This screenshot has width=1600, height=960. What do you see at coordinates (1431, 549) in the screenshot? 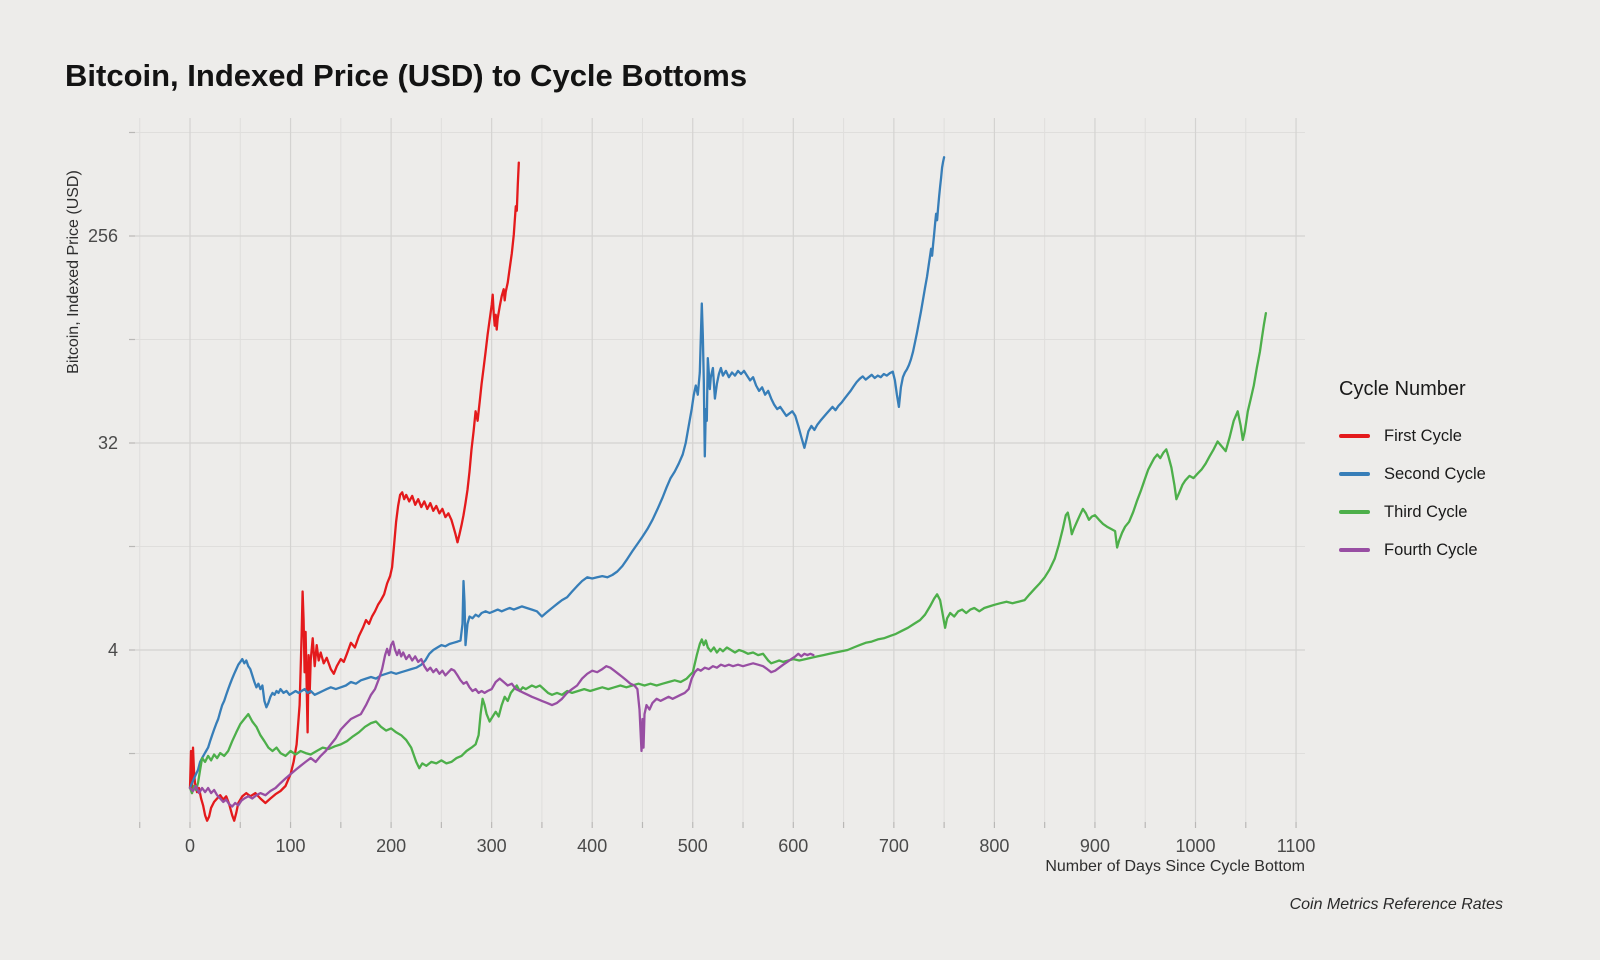
I see `legend-label: Fourth Cycle` at bounding box center [1431, 549].